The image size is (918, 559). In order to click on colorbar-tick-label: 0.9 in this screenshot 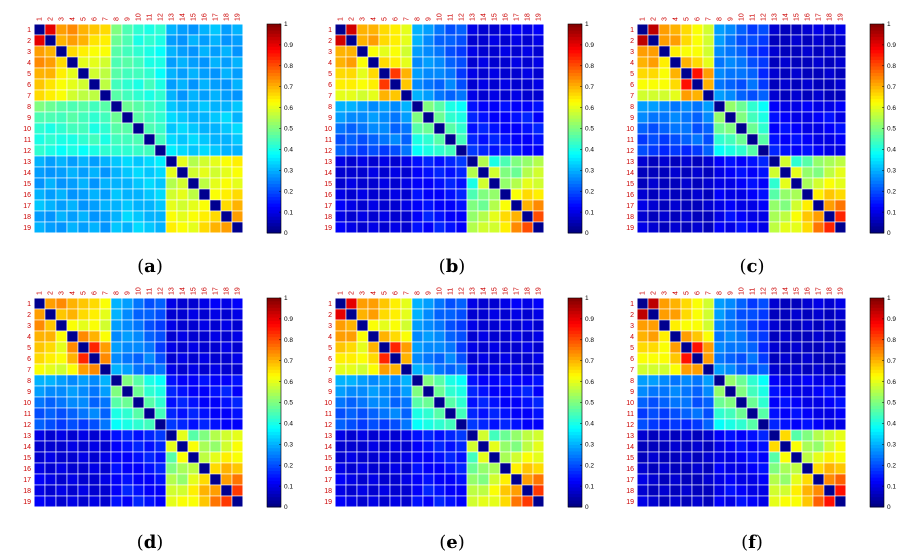, I will do `click(288, 45)`.